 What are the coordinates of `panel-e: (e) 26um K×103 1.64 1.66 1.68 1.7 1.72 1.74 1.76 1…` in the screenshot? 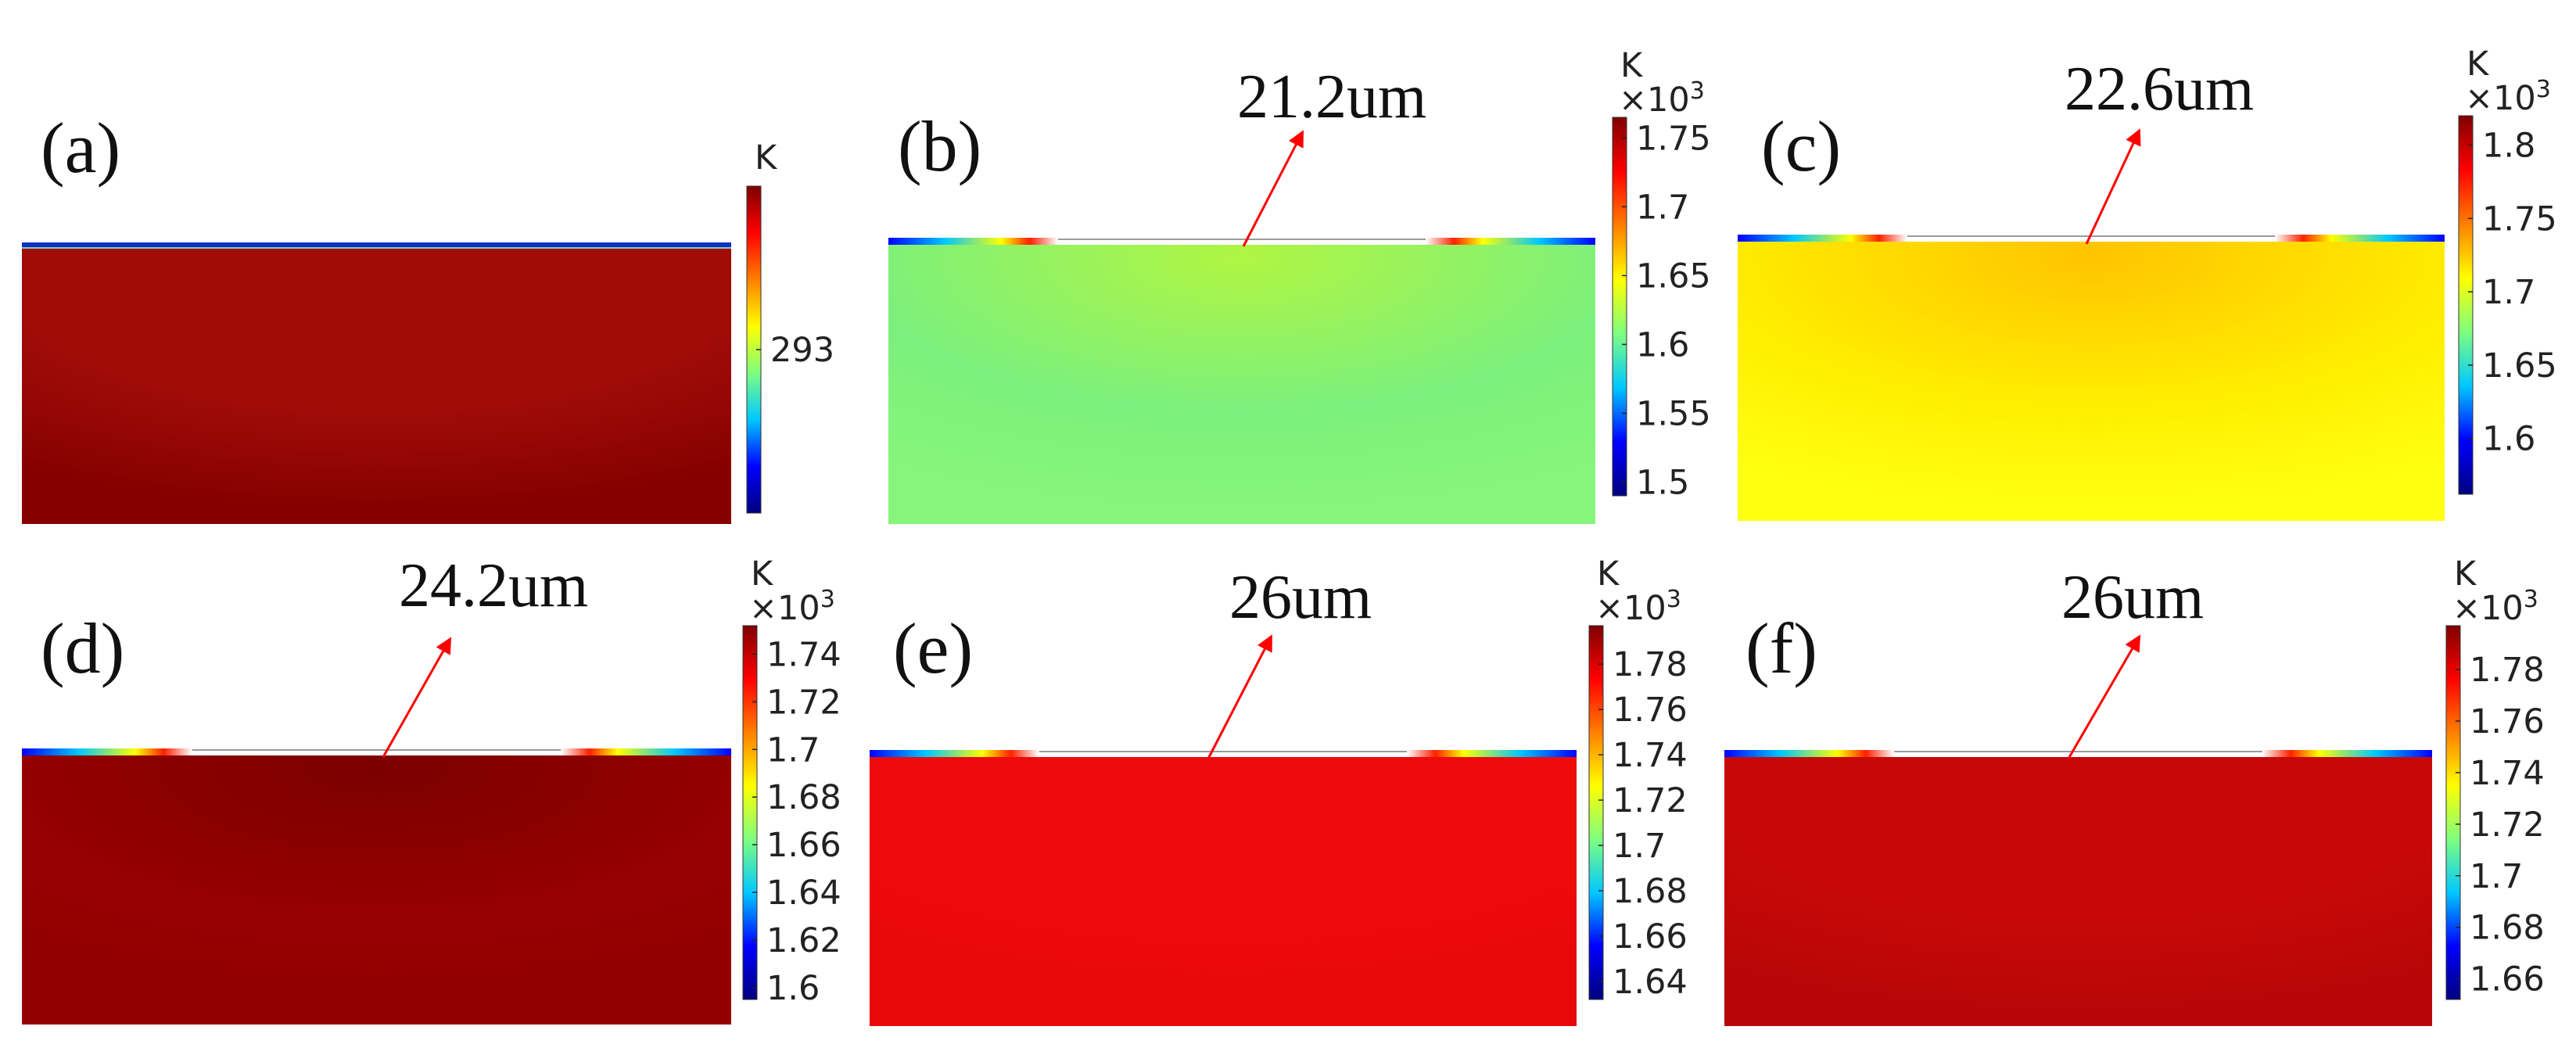 It's located at (1279, 790).